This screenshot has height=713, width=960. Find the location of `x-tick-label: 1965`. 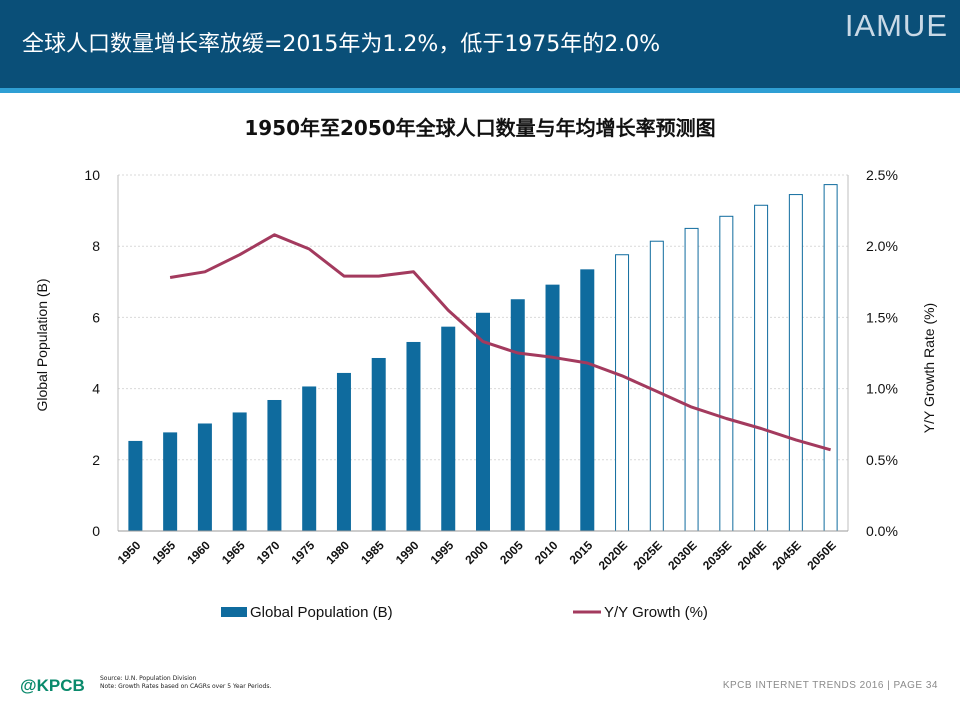

x-tick-label: 1965 is located at coordinates (233, 552).